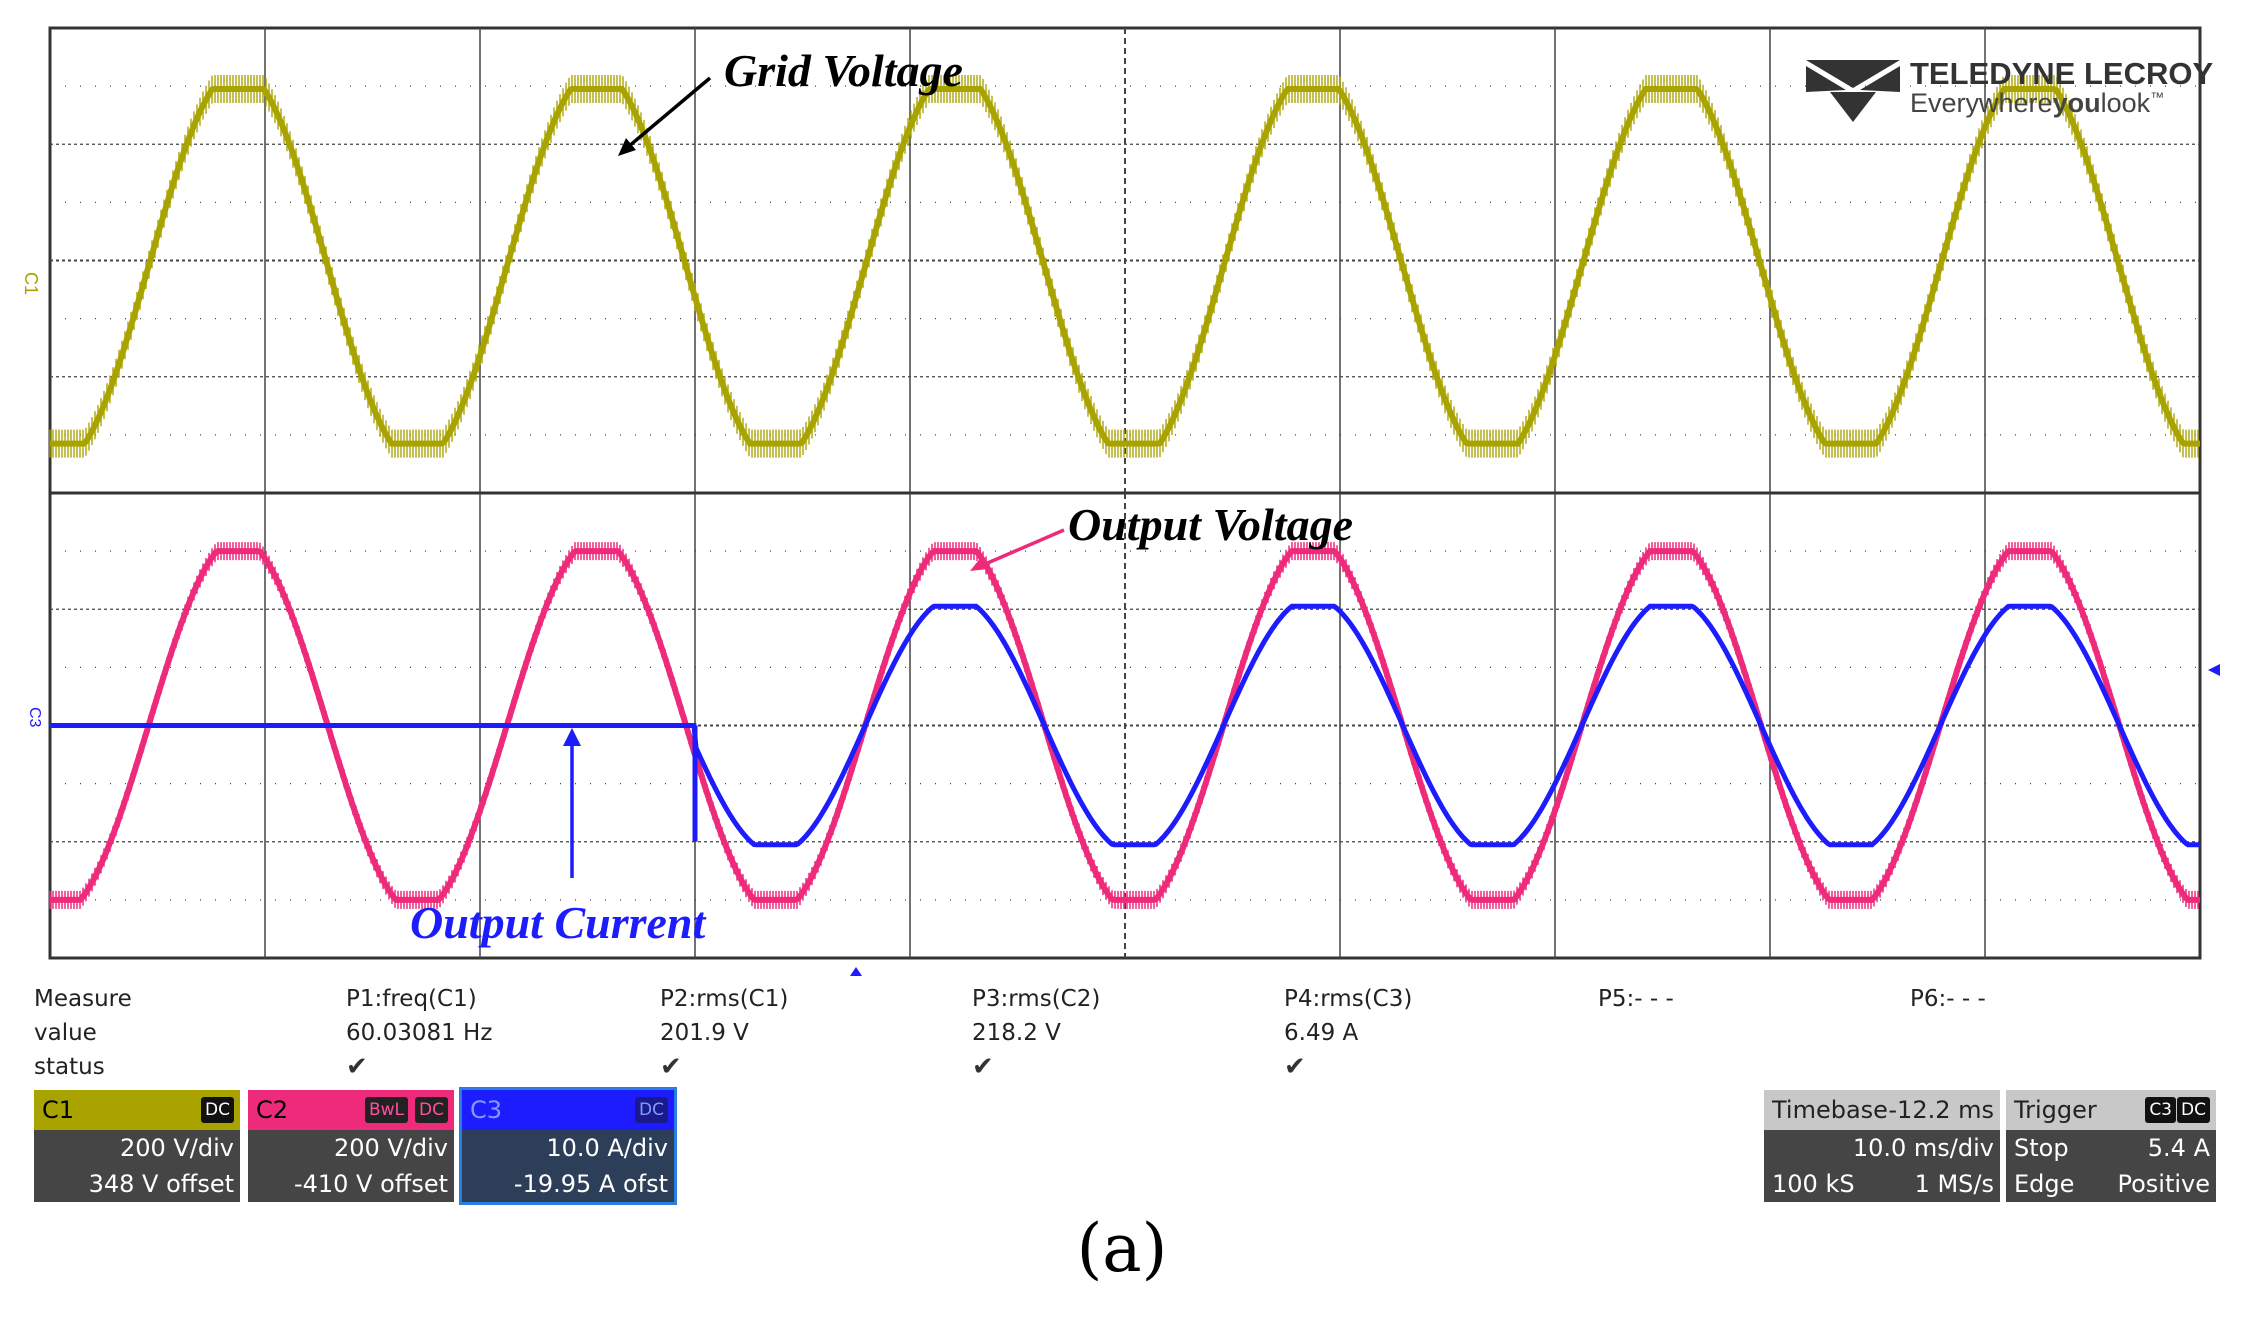  I want to click on trigger-type: Edge, so click(2044, 1184).